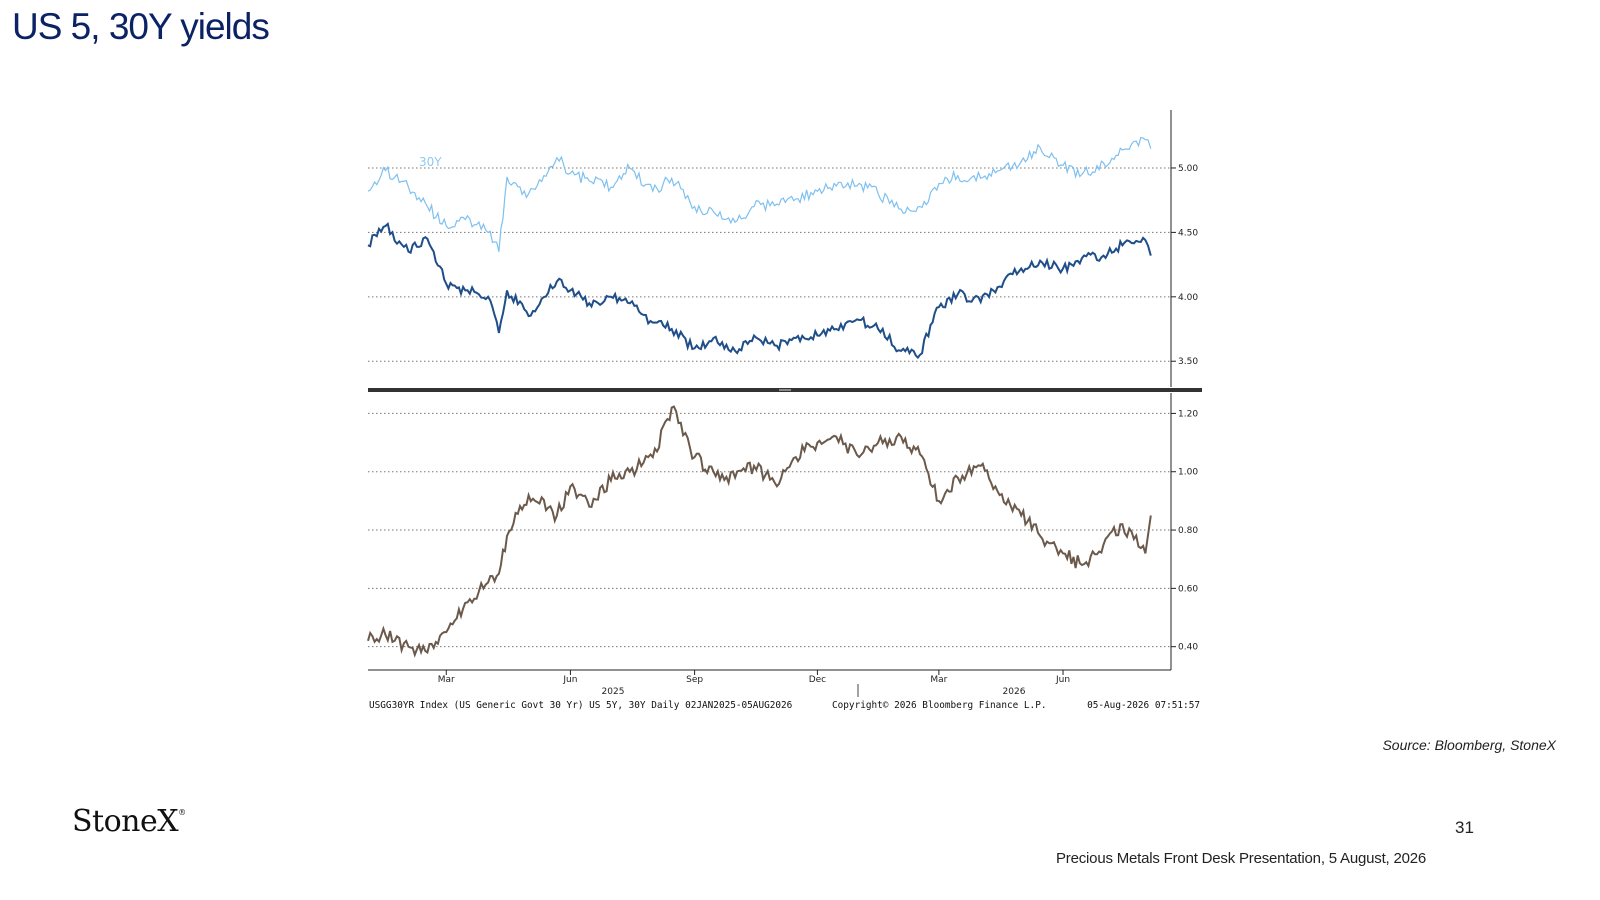  What do you see at coordinates (694, 680) in the screenshot?
I see `x-tick-label: Sep` at bounding box center [694, 680].